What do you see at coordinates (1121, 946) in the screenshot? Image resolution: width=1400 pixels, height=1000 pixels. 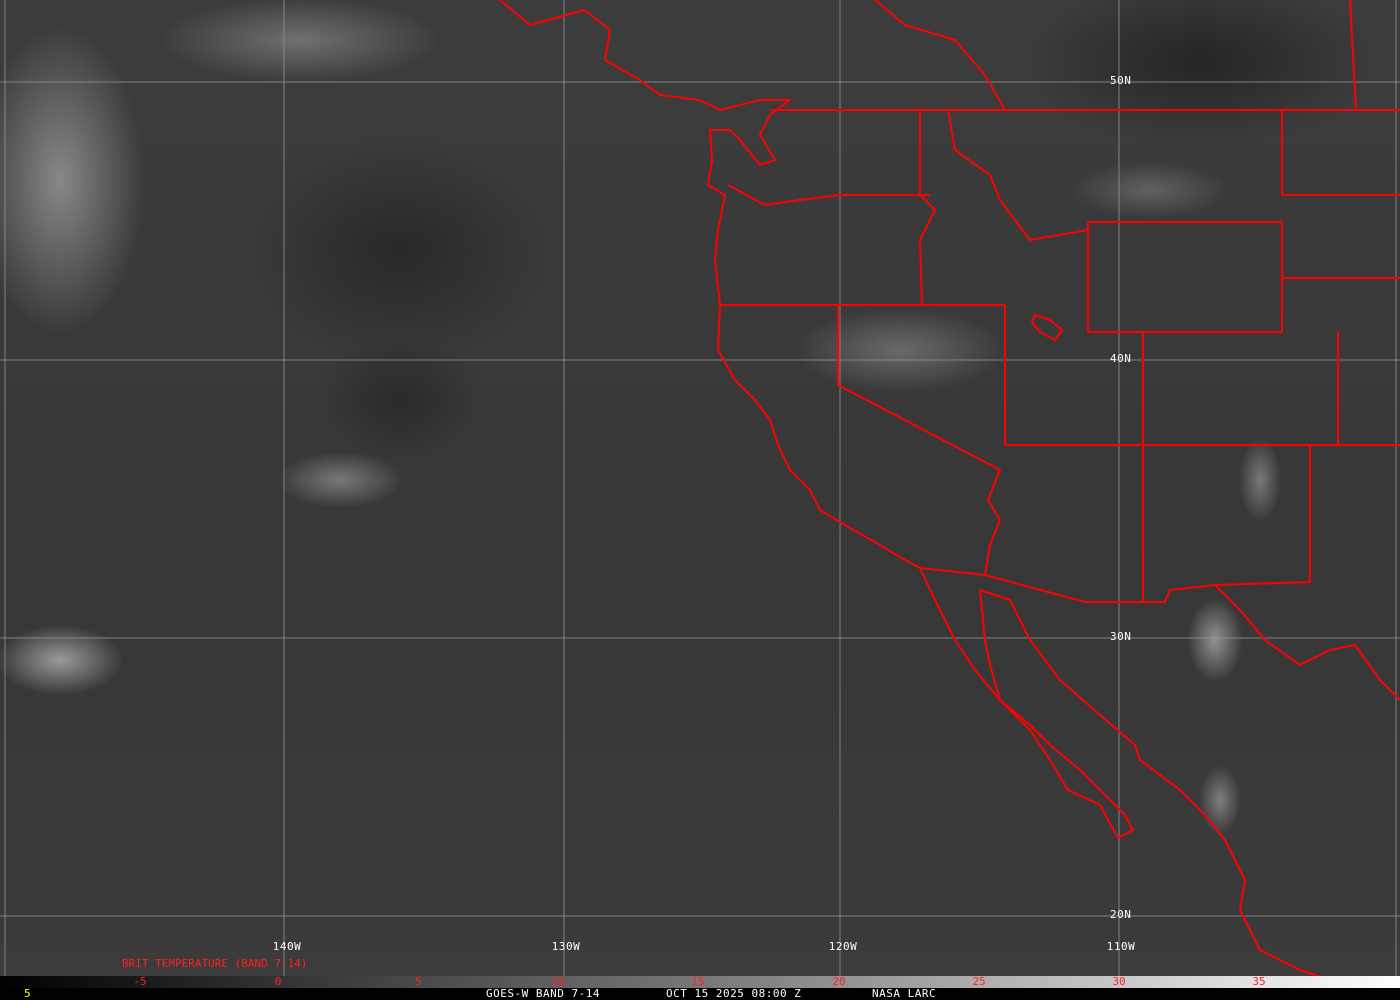 I see `longitude-label: 110W` at bounding box center [1121, 946].